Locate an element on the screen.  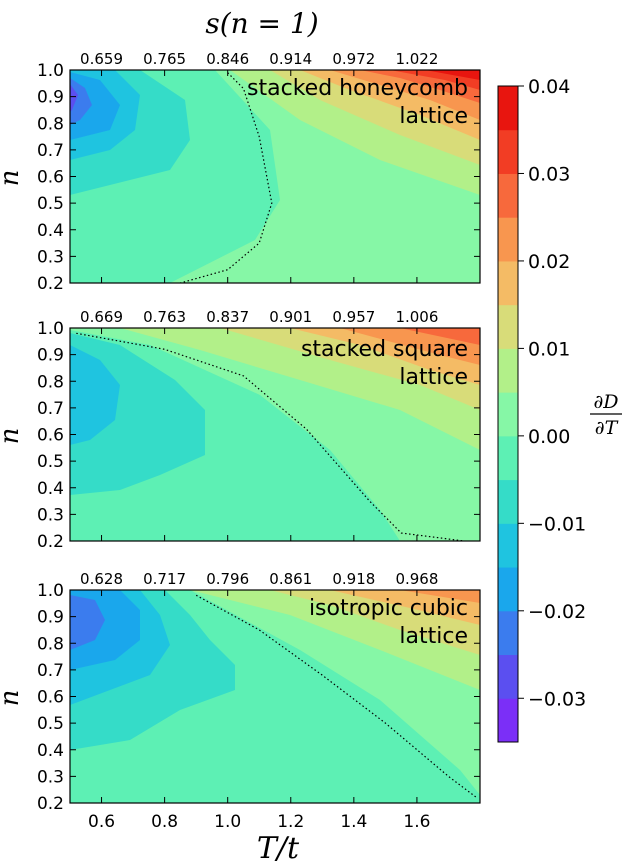
colorbar-frame is located at coordinates (508, 414).